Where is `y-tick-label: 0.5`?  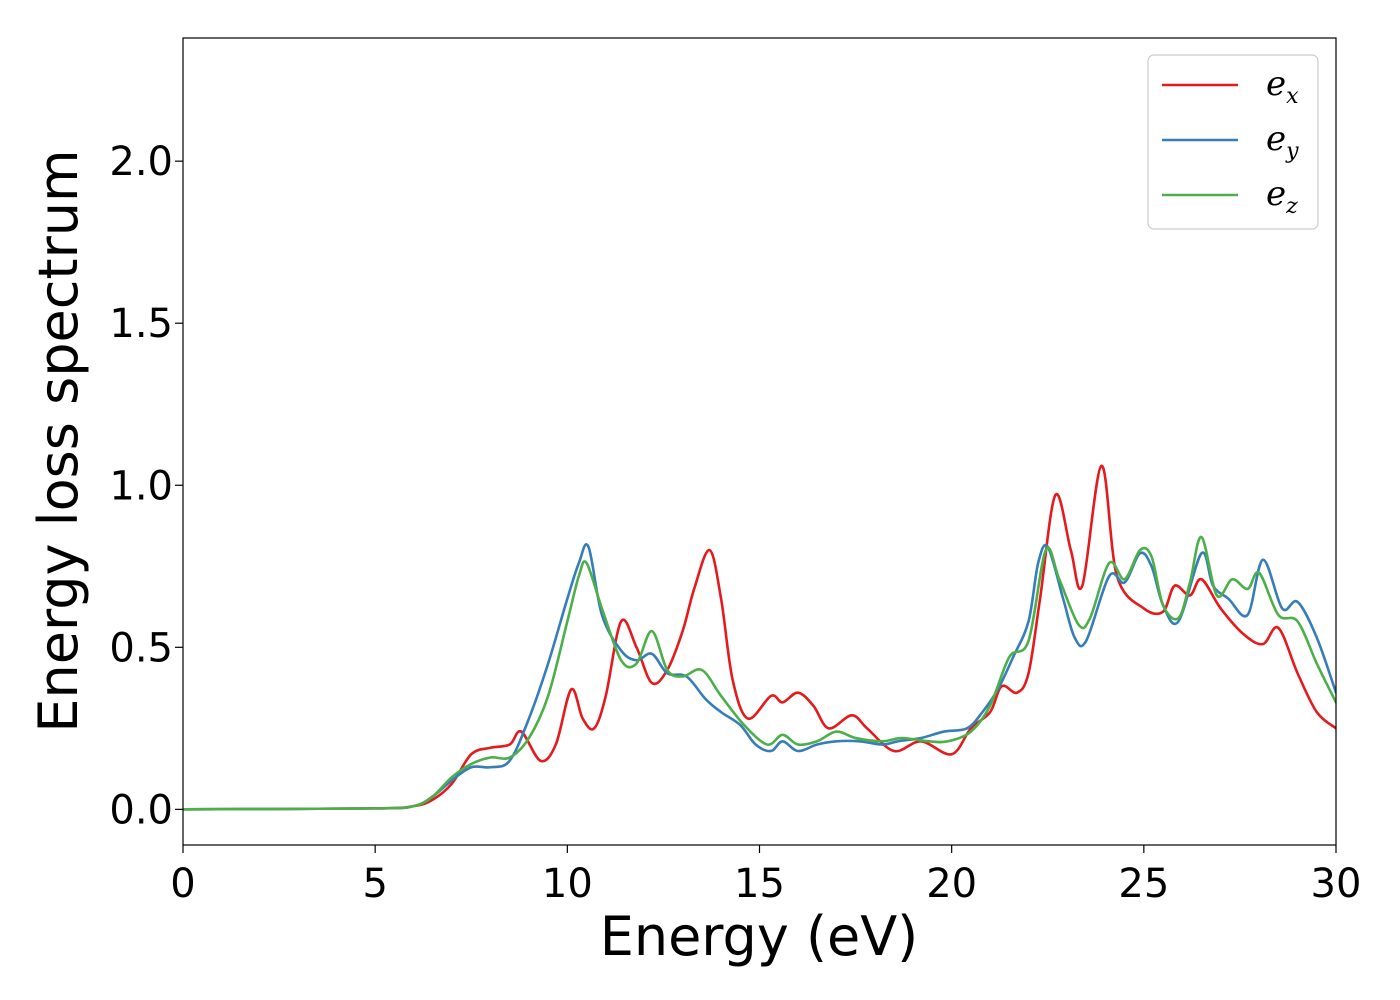 y-tick-label: 0.5 is located at coordinates (141, 648).